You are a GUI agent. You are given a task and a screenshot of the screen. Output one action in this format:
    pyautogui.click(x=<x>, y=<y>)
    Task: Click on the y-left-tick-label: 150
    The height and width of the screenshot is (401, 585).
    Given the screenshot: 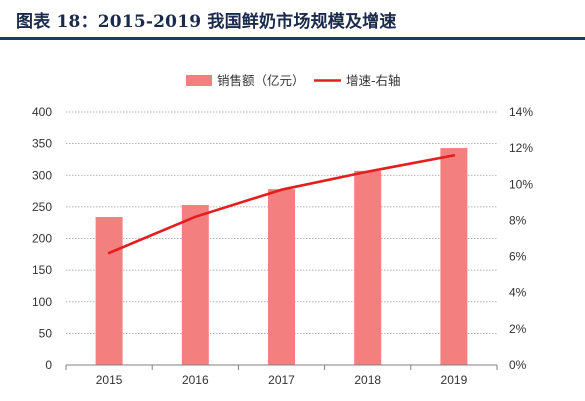 What is the action you would take?
    pyautogui.click(x=42, y=270)
    